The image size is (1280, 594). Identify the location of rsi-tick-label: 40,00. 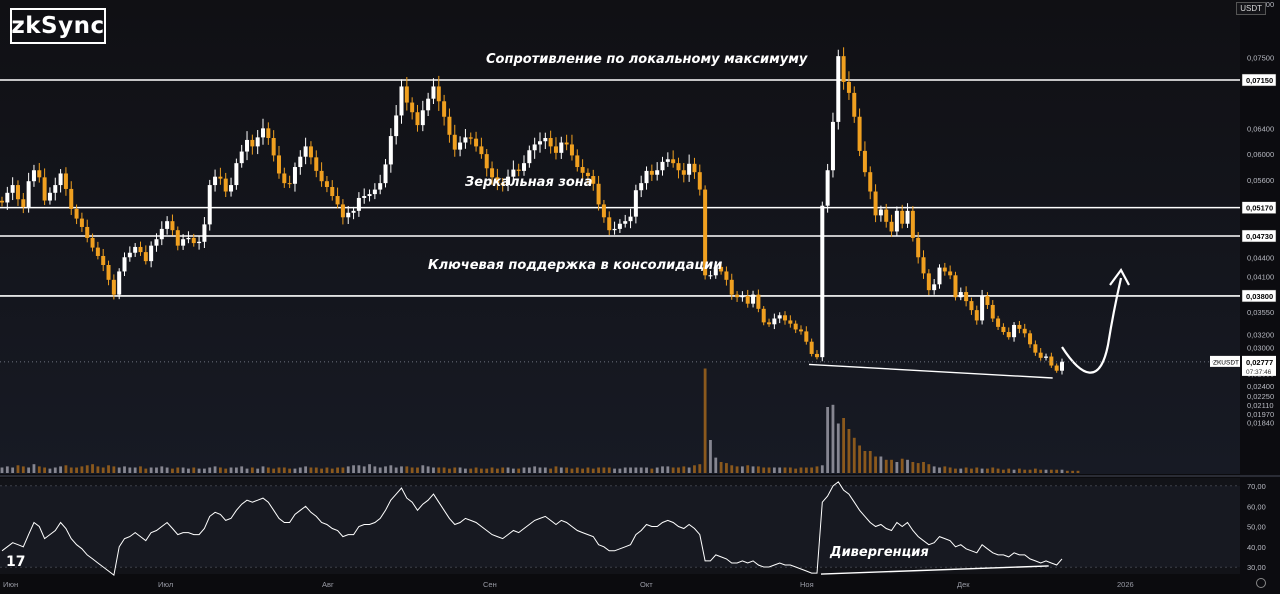
(1256, 547).